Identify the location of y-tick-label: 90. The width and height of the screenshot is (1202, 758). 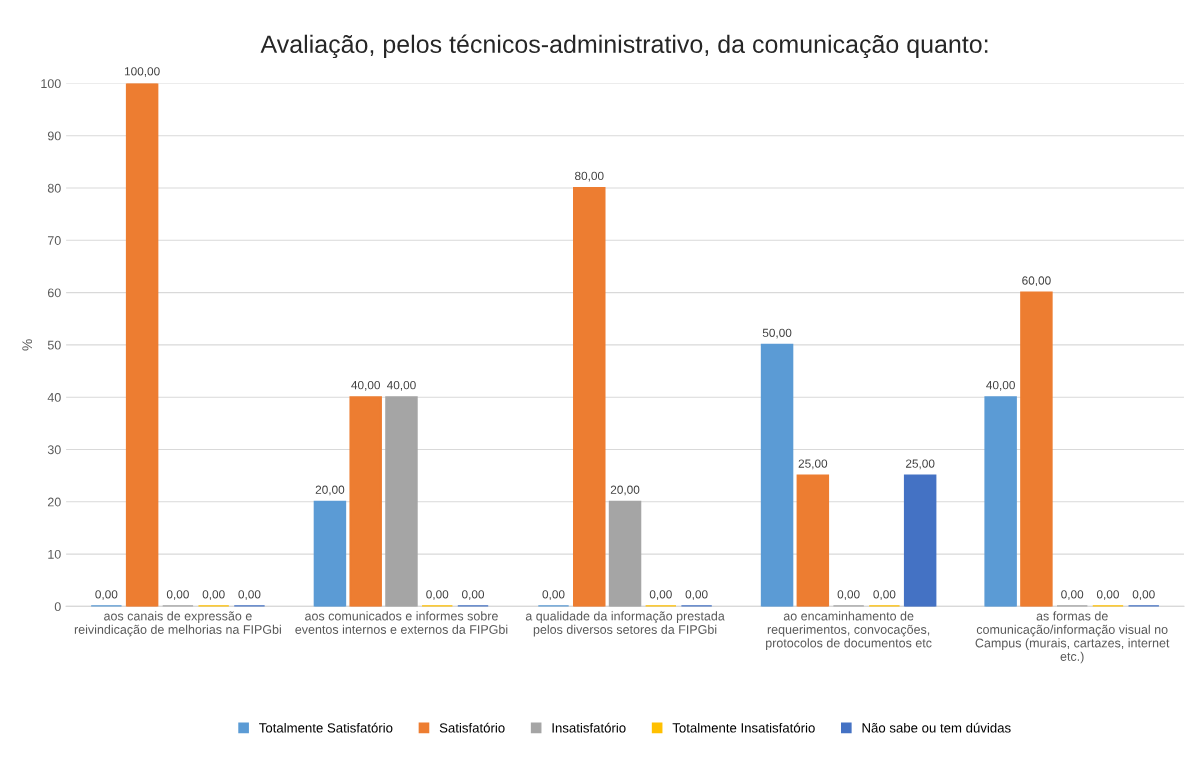
(54, 136).